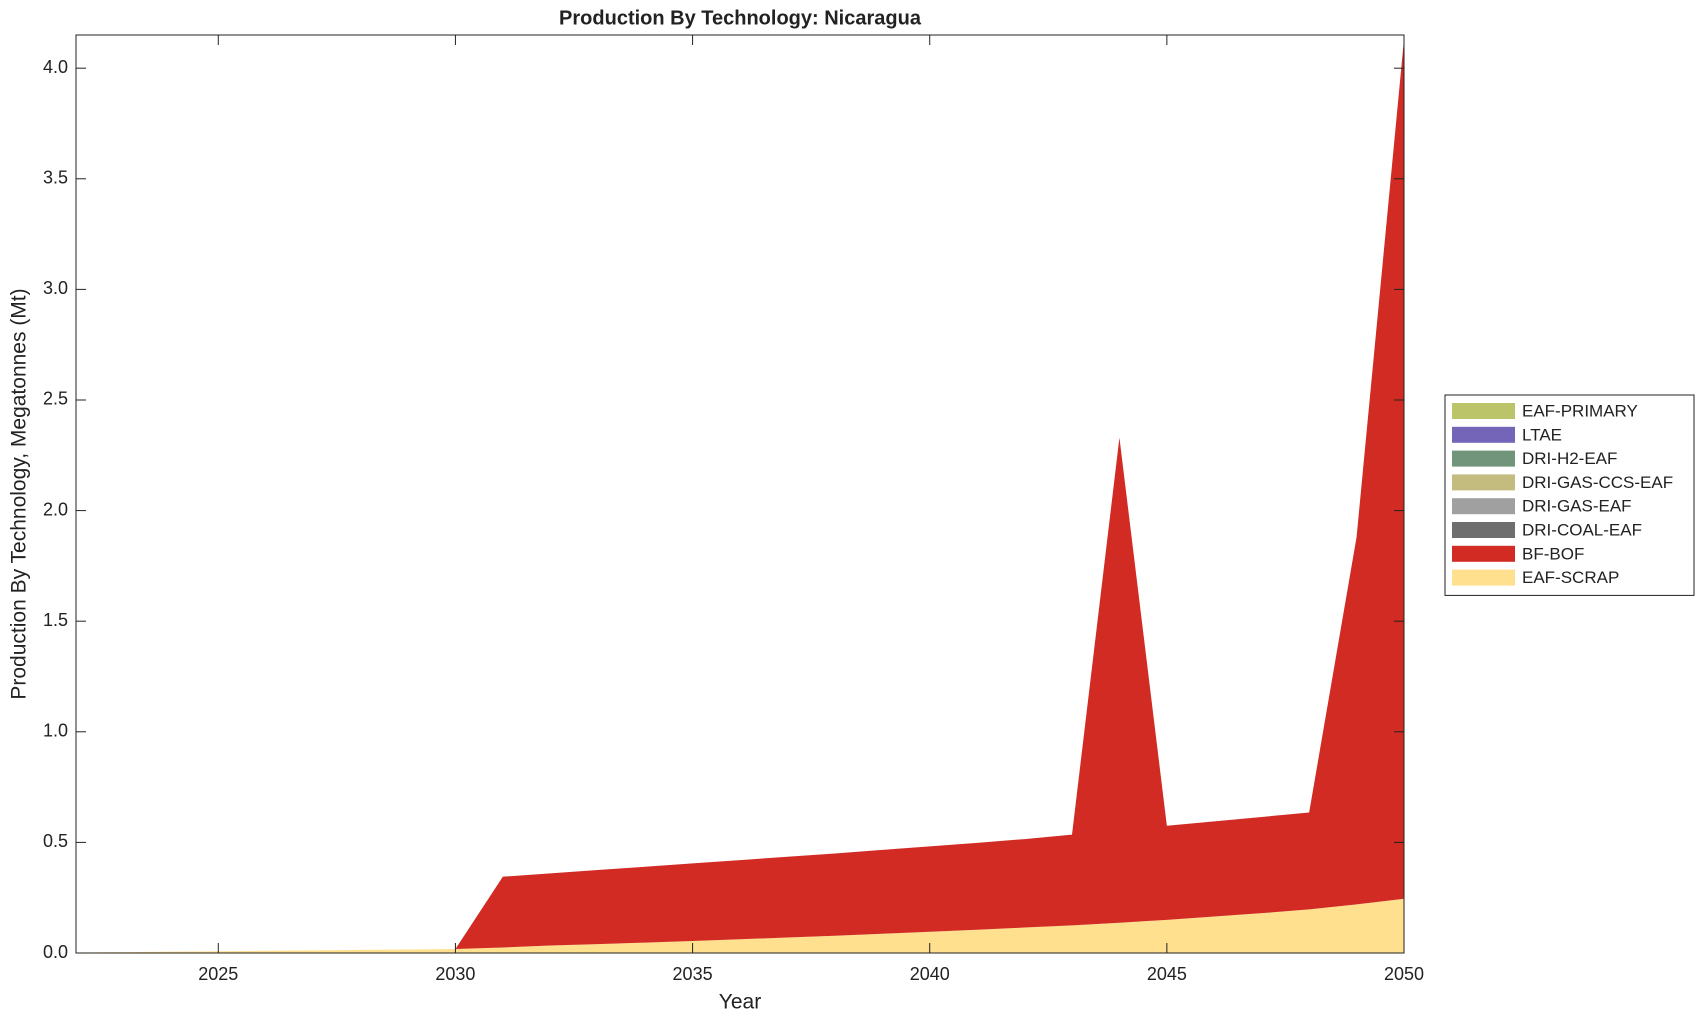 The image size is (1703, 1025). I want to click on legend-label: DRI-GAS-CCS-EAF, so click(1597, 482).